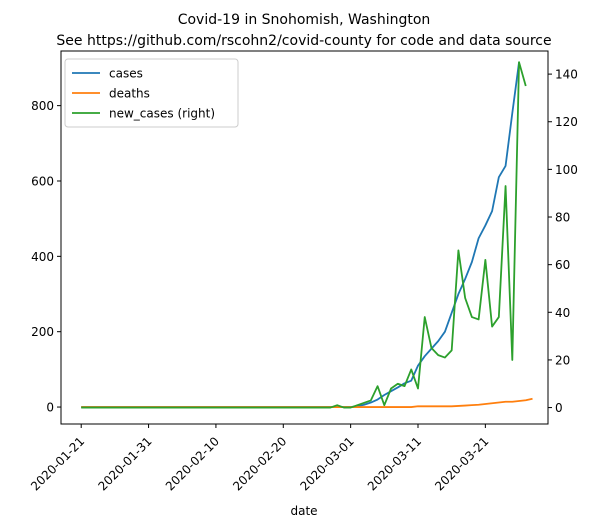 This screenshot has height=528, width=607. What do you see at coordinates (566, 122) in the screenshot?
I see `y-right-tick-label: 120` at bounding box center [566, 122].